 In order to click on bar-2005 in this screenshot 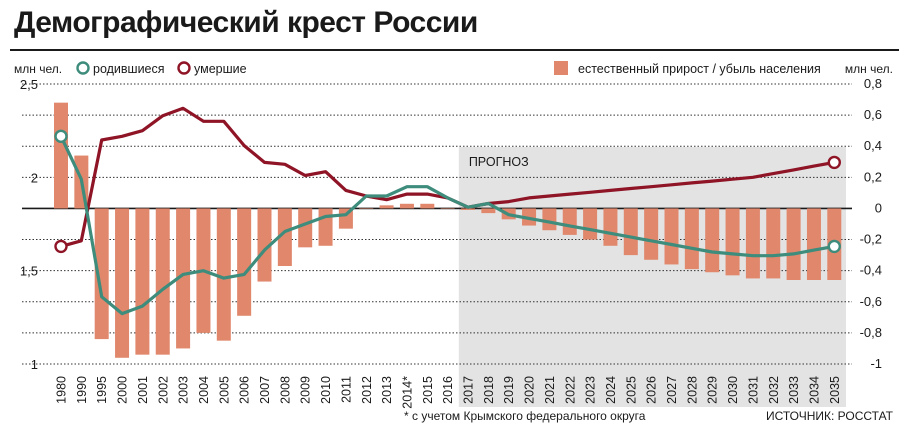, I will do `click(223, 274)`.